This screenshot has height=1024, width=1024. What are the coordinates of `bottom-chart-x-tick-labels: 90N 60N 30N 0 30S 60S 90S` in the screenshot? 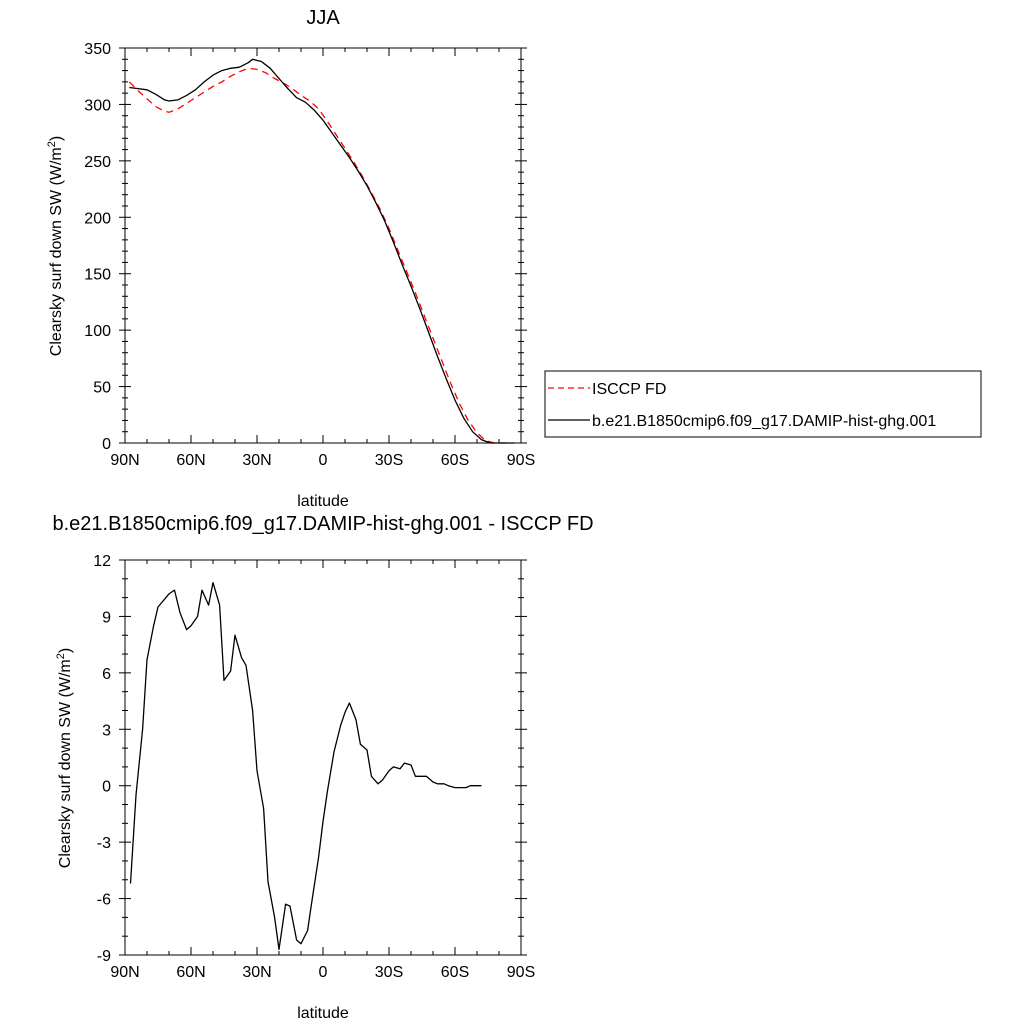 It's located at (322, 972).